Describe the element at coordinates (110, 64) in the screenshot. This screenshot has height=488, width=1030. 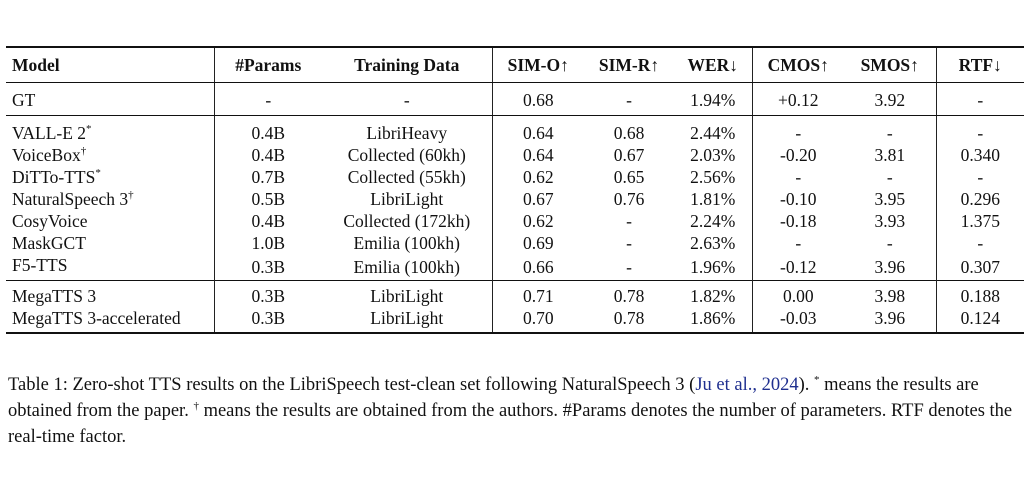
I see `header-model: Model` at that location.